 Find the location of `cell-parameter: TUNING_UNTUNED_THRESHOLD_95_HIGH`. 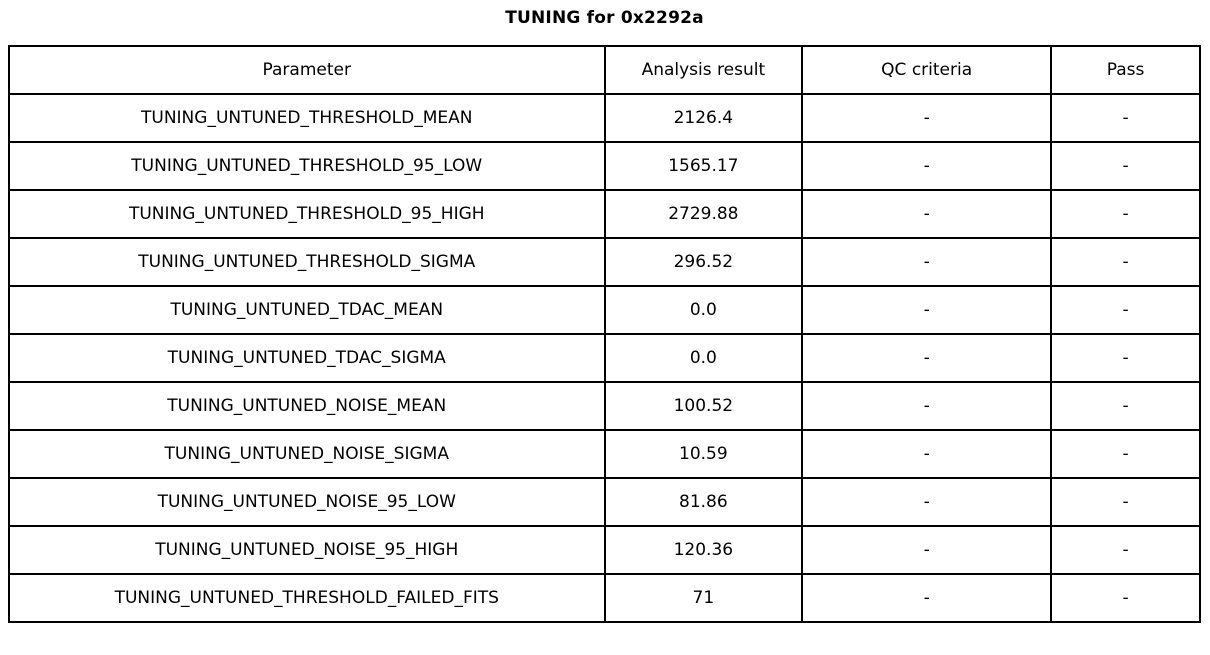

cell-parameter: TUNING_UNTUNED_THRESHOLD_95_HIGH is located at coordinates (307, 214).